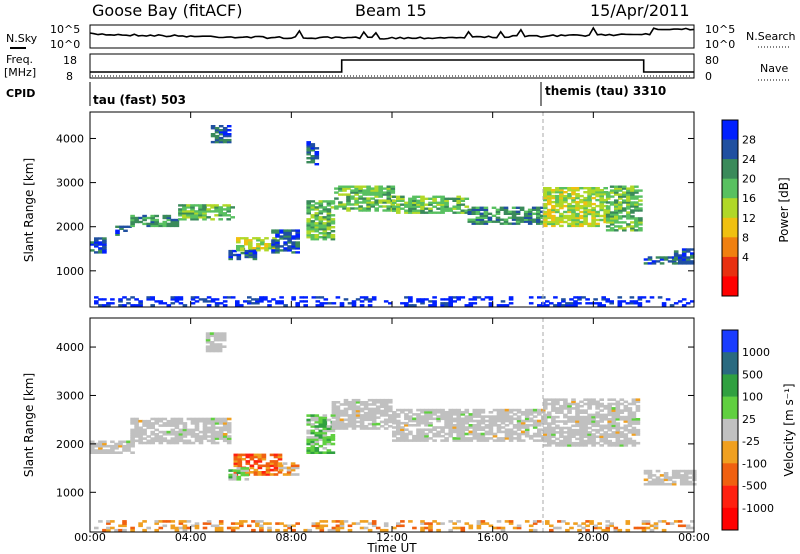 This screenshot has height=554, width=800. Describe the element at coordinates (756, 352) in the screenshot. I see `colorbar-tick-label: 1000` at that location.